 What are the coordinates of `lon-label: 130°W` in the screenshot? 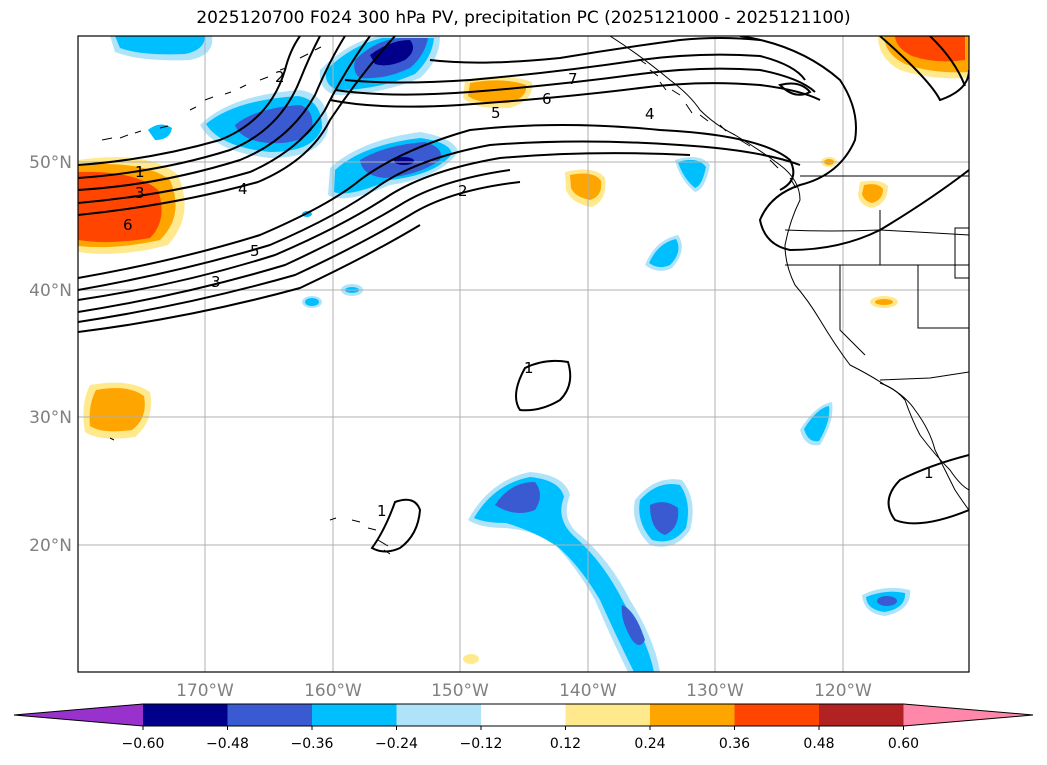 It's located at (715, 691).